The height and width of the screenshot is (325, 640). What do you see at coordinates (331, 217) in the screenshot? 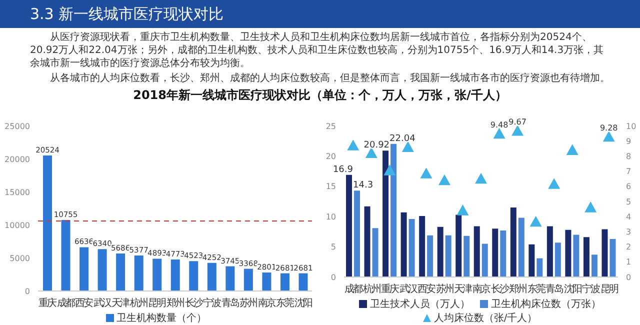
I see `y-tick-label: 10` at bounding box center [331, 217].